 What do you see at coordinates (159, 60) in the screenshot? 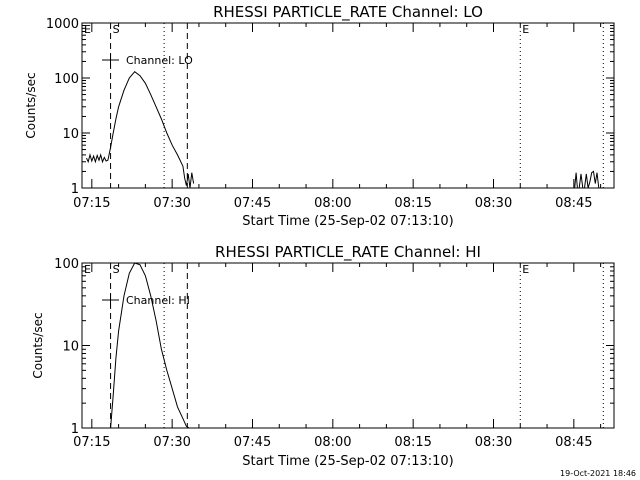
I see `legend-label: Channel: LO` at bounding box center [159, 60].